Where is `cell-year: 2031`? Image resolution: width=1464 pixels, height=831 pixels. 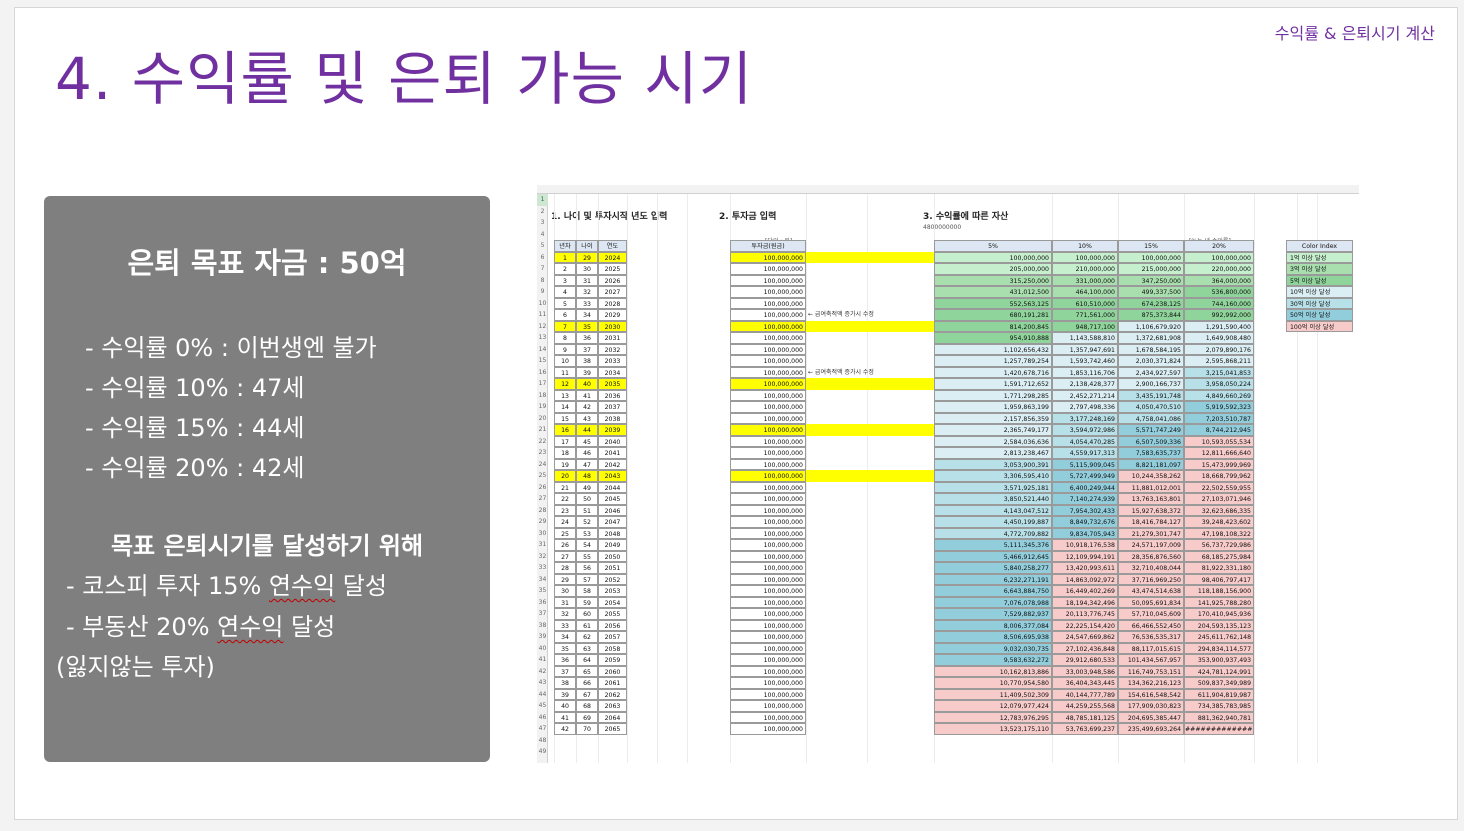
cell-year: 2031 is located at coordinates (612, 338).